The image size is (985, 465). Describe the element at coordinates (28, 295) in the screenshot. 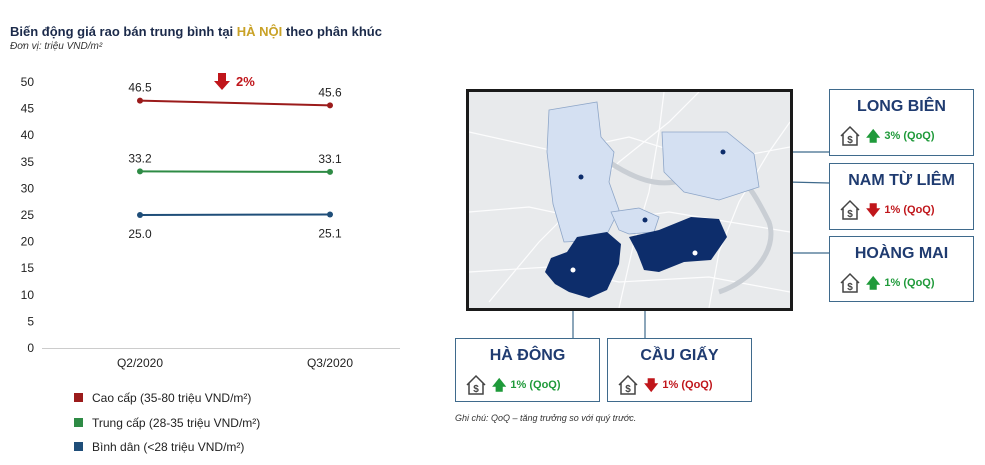

I see `y-tick-label: 10` at that location.